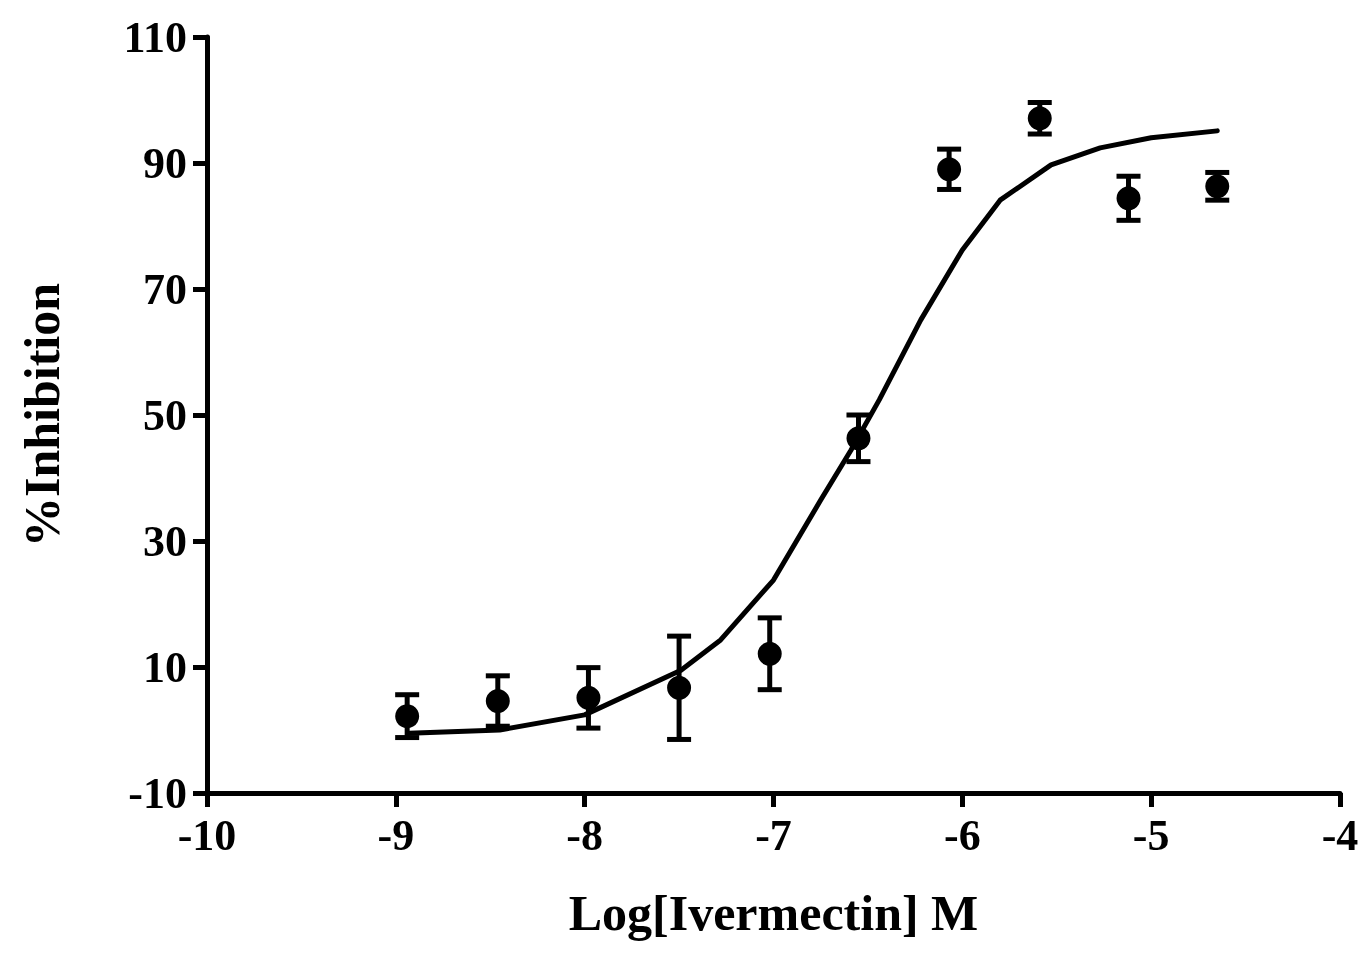 The height and width of the screenshot is (969, 1365). Describe the element at coordinates (1340, 835) in the screenshot. I see `x-tick-label: -4` at that location.